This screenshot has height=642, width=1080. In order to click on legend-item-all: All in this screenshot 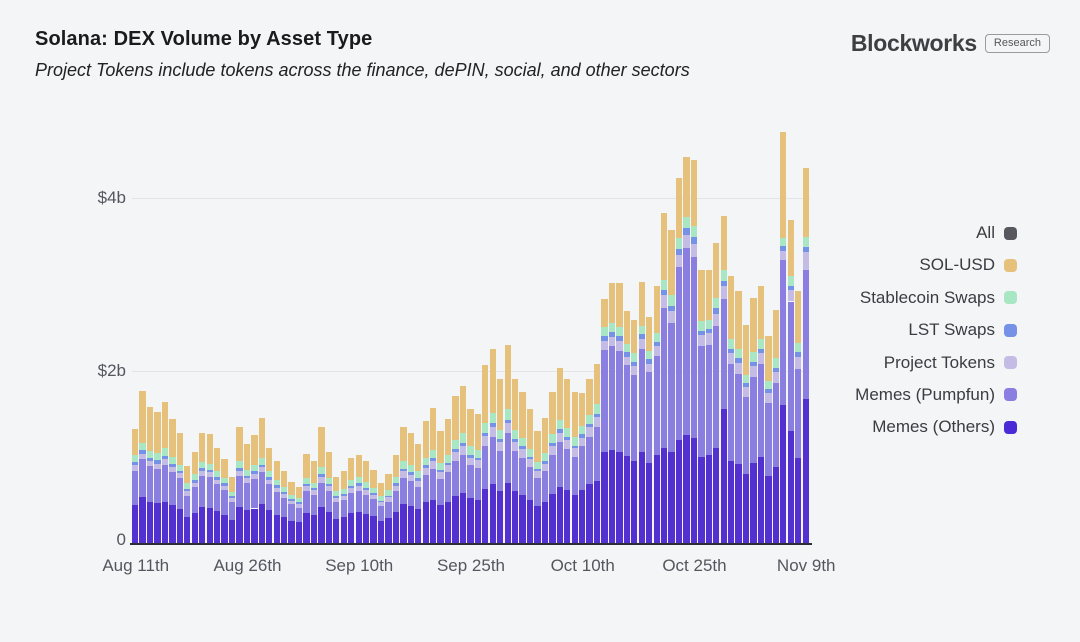, I will do `click(936, 233)`.